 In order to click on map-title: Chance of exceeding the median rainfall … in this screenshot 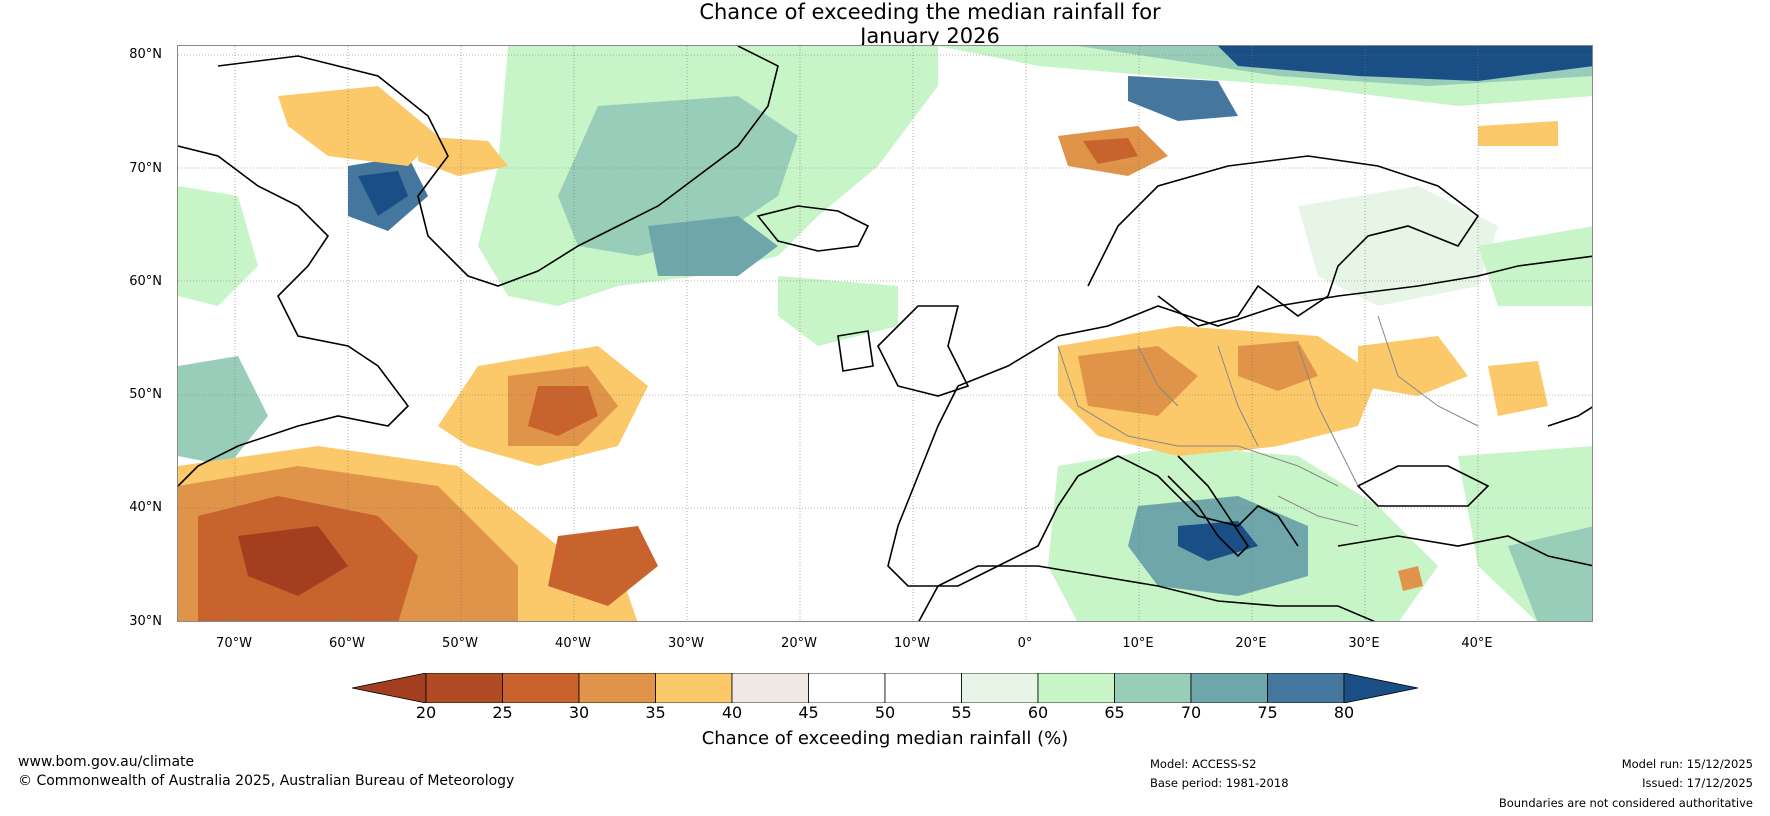, I will do `click(885, 24)`.